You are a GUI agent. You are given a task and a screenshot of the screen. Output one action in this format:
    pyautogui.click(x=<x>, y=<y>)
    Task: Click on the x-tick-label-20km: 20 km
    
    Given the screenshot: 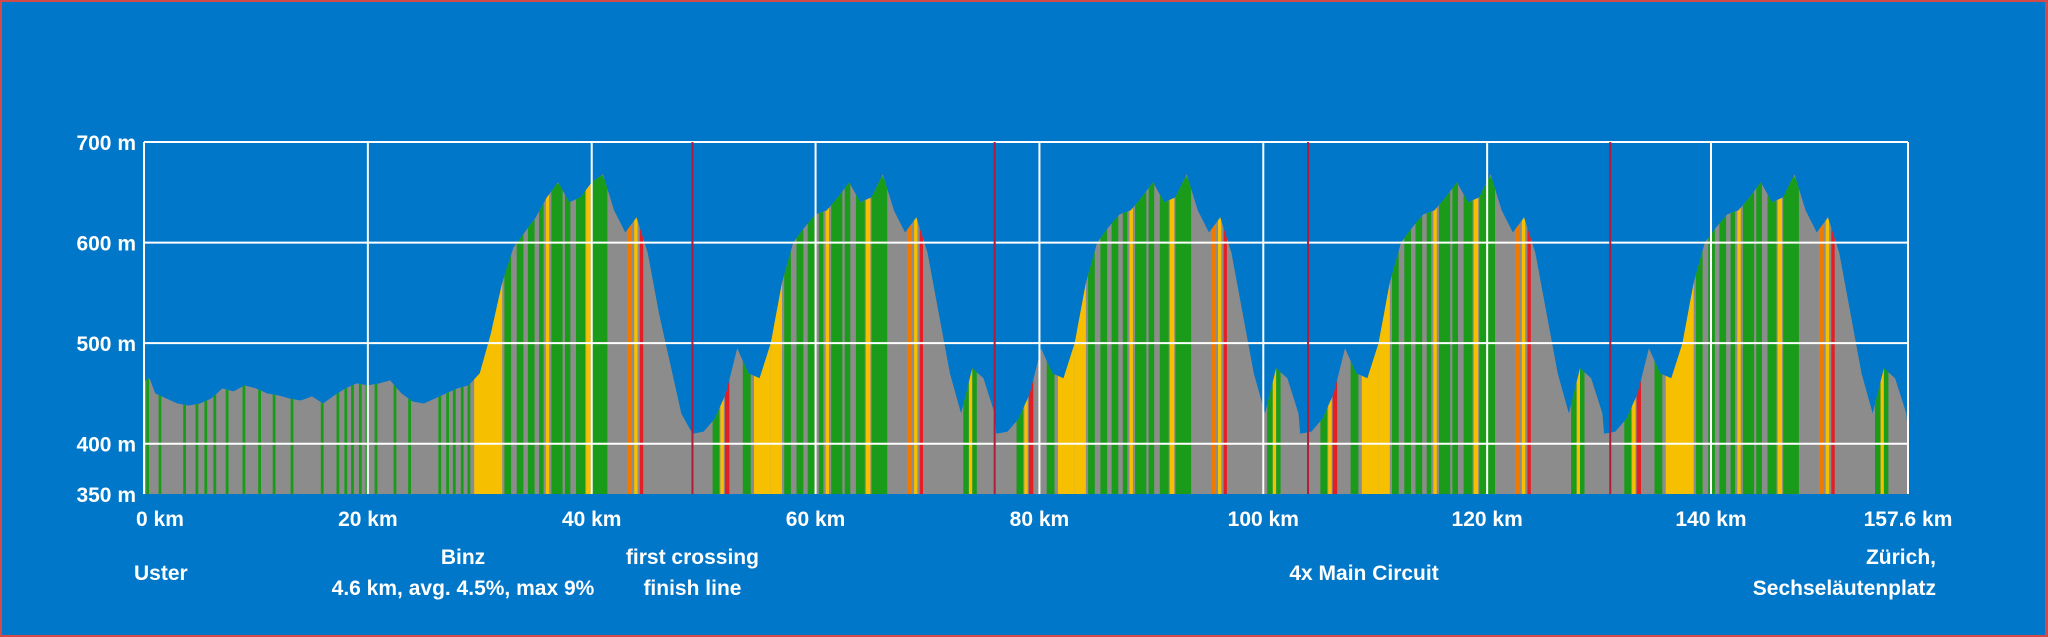 What is the action you would take?
    pyautogui.click(x=368, y=519)
    